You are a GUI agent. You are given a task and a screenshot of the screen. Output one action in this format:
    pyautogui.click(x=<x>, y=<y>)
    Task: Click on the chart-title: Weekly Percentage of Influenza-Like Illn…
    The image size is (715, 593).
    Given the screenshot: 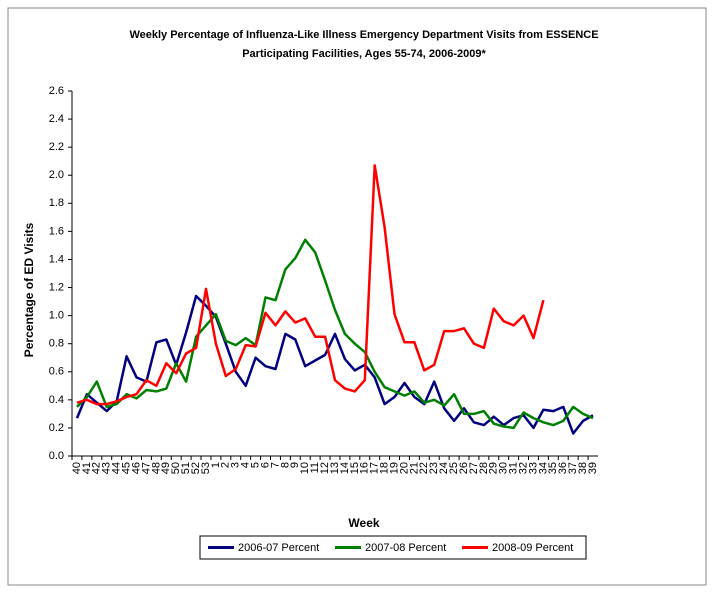 What is the action you would take?
    pyautogui.click(x=363, y=35)
    